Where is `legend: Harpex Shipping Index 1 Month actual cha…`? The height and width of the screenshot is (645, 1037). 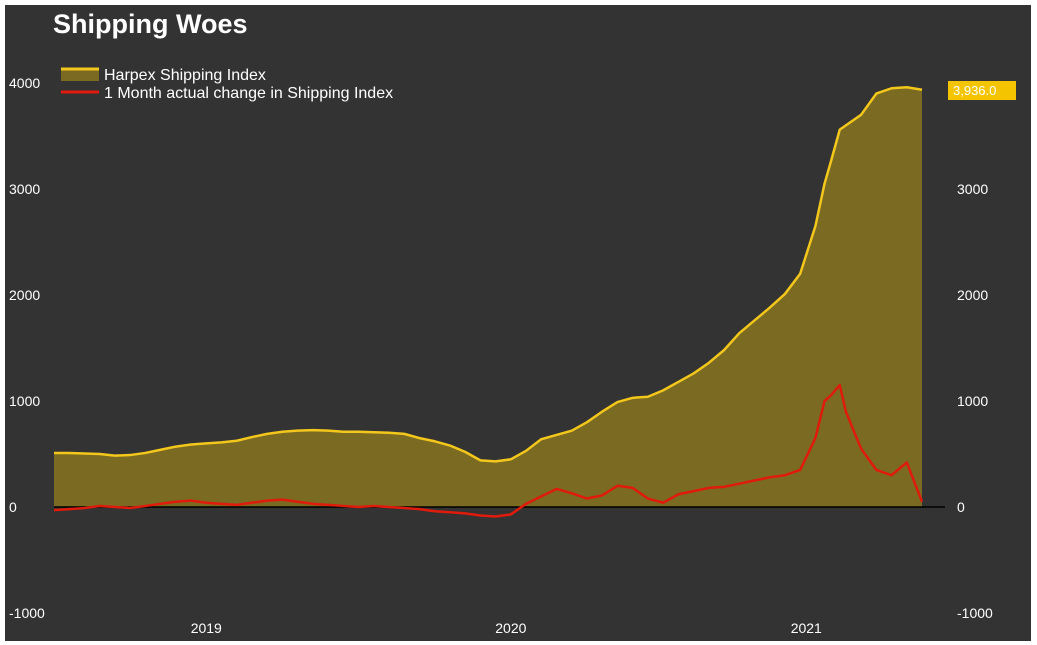 legend: Harpex Shipping Index 1 Month actual cha… is located at coordinates (227, 84).